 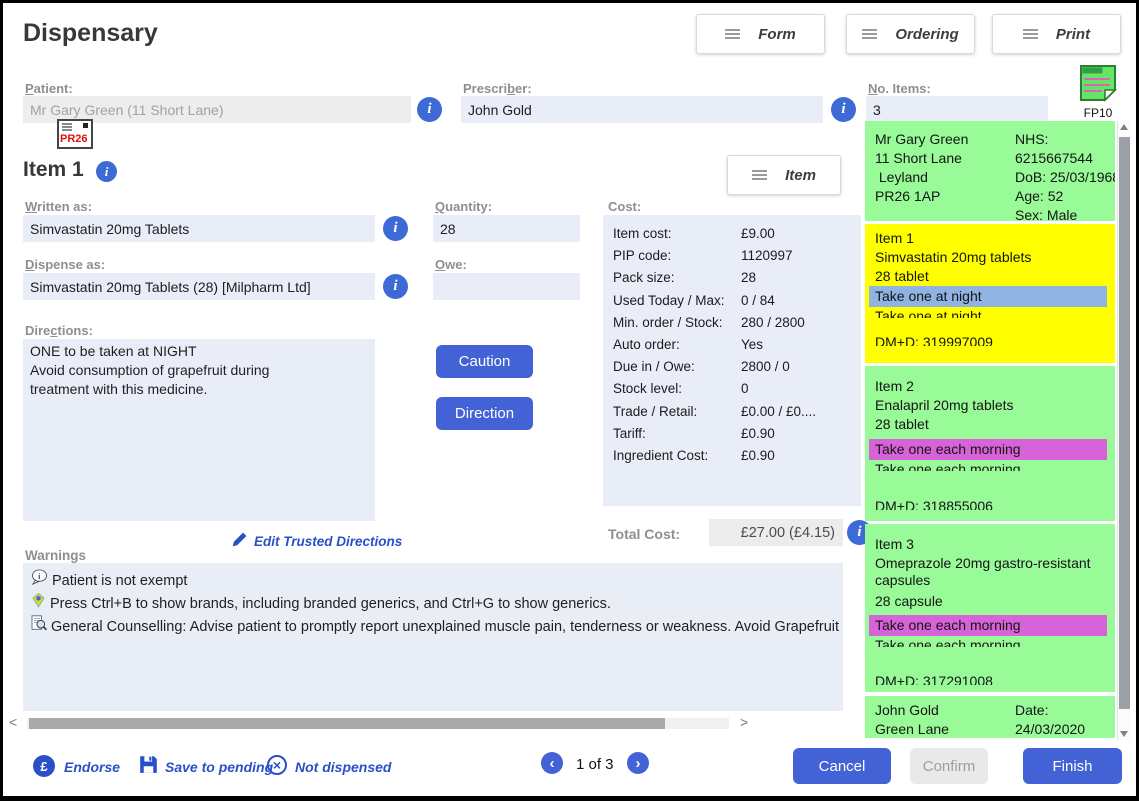 I want to click on form-button: Form, so click(x=760, y=34).